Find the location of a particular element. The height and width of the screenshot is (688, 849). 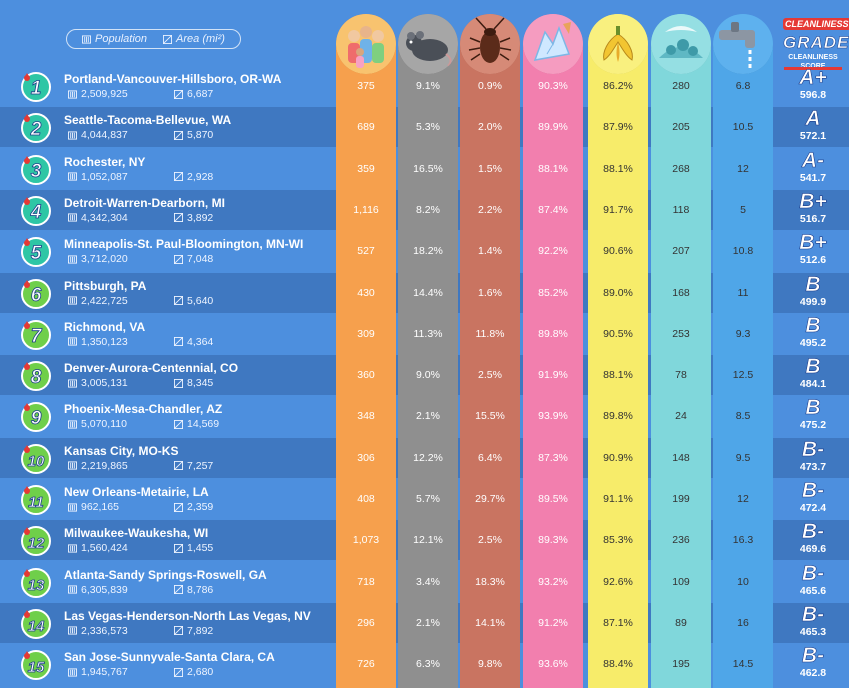

metro-population: 1,560,424 is located at coordinates (98, 548).